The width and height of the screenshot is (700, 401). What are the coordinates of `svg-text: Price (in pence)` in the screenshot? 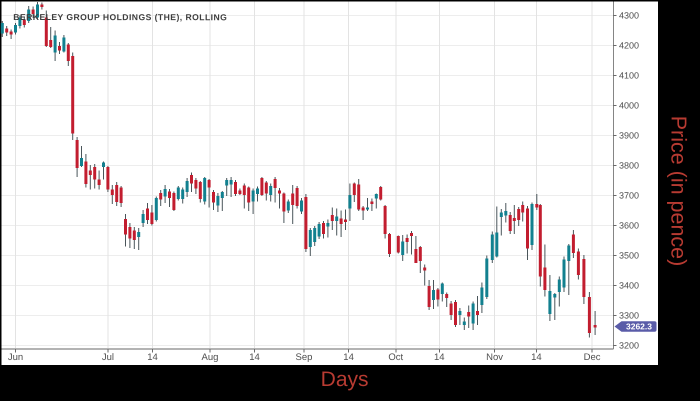 It's located at (678, 191).